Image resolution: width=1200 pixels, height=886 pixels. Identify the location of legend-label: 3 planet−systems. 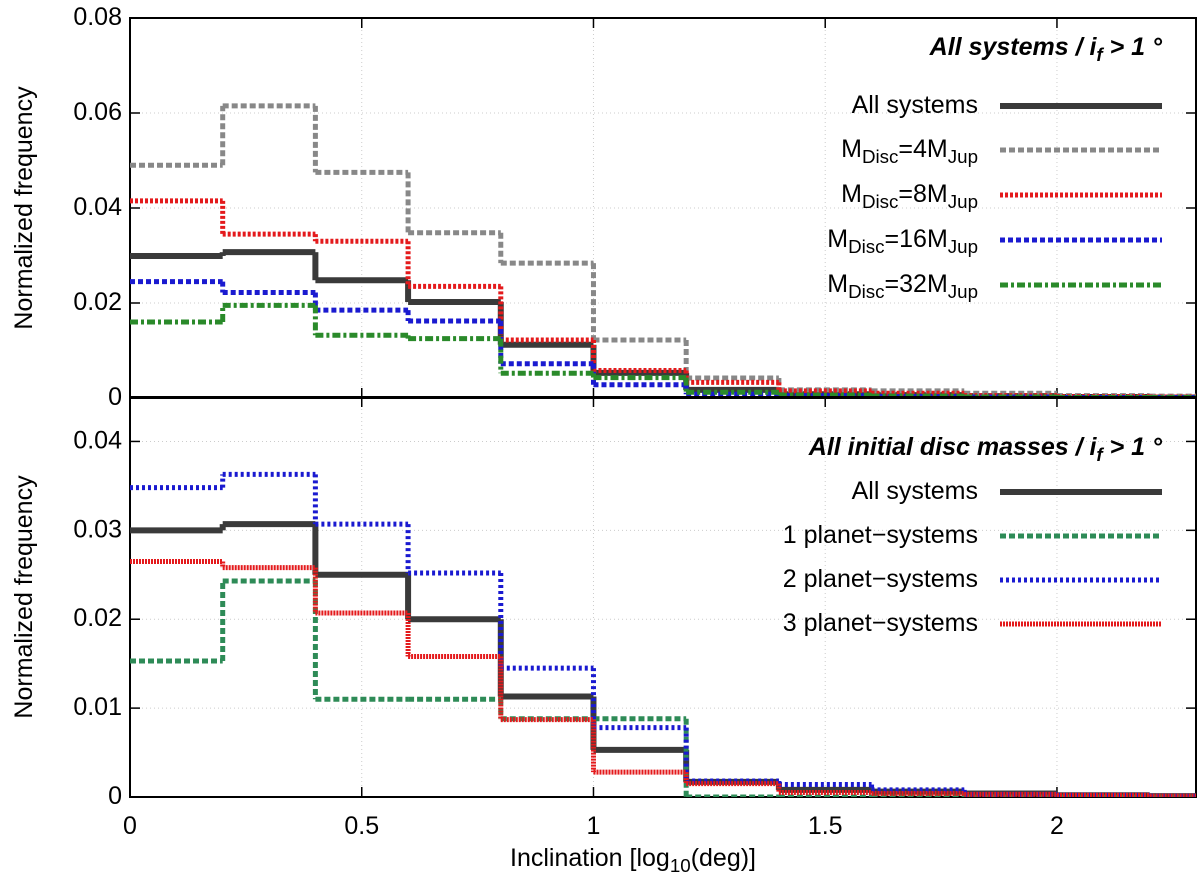
(880, 623).